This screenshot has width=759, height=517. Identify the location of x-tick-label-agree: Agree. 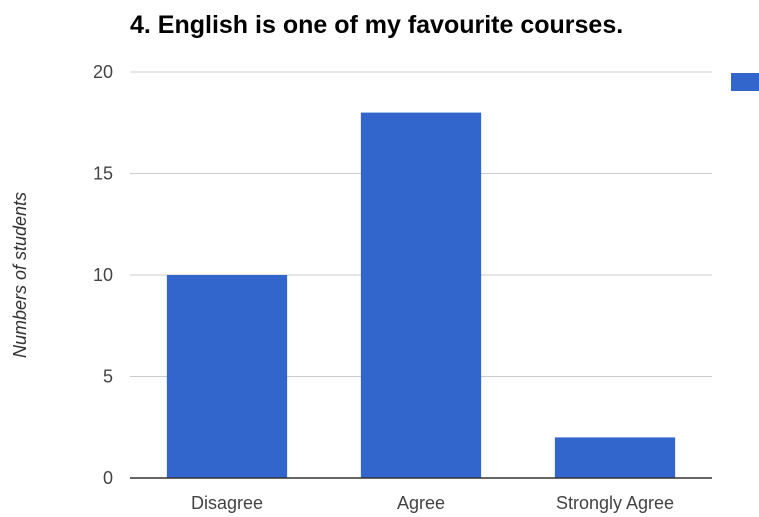
(421, 503).